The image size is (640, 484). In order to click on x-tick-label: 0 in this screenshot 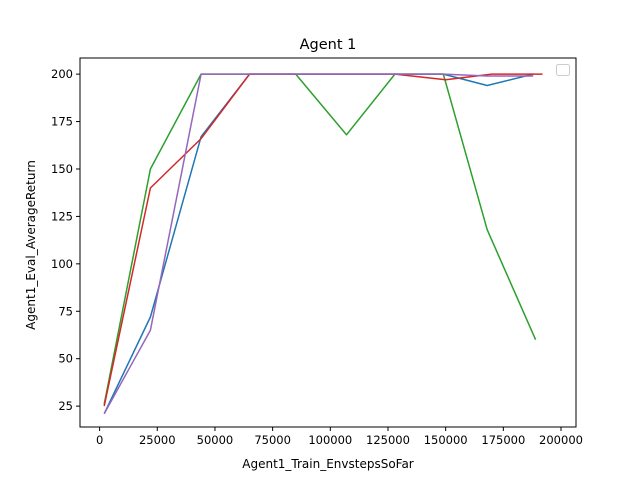, I will do `click(99, 440)`.